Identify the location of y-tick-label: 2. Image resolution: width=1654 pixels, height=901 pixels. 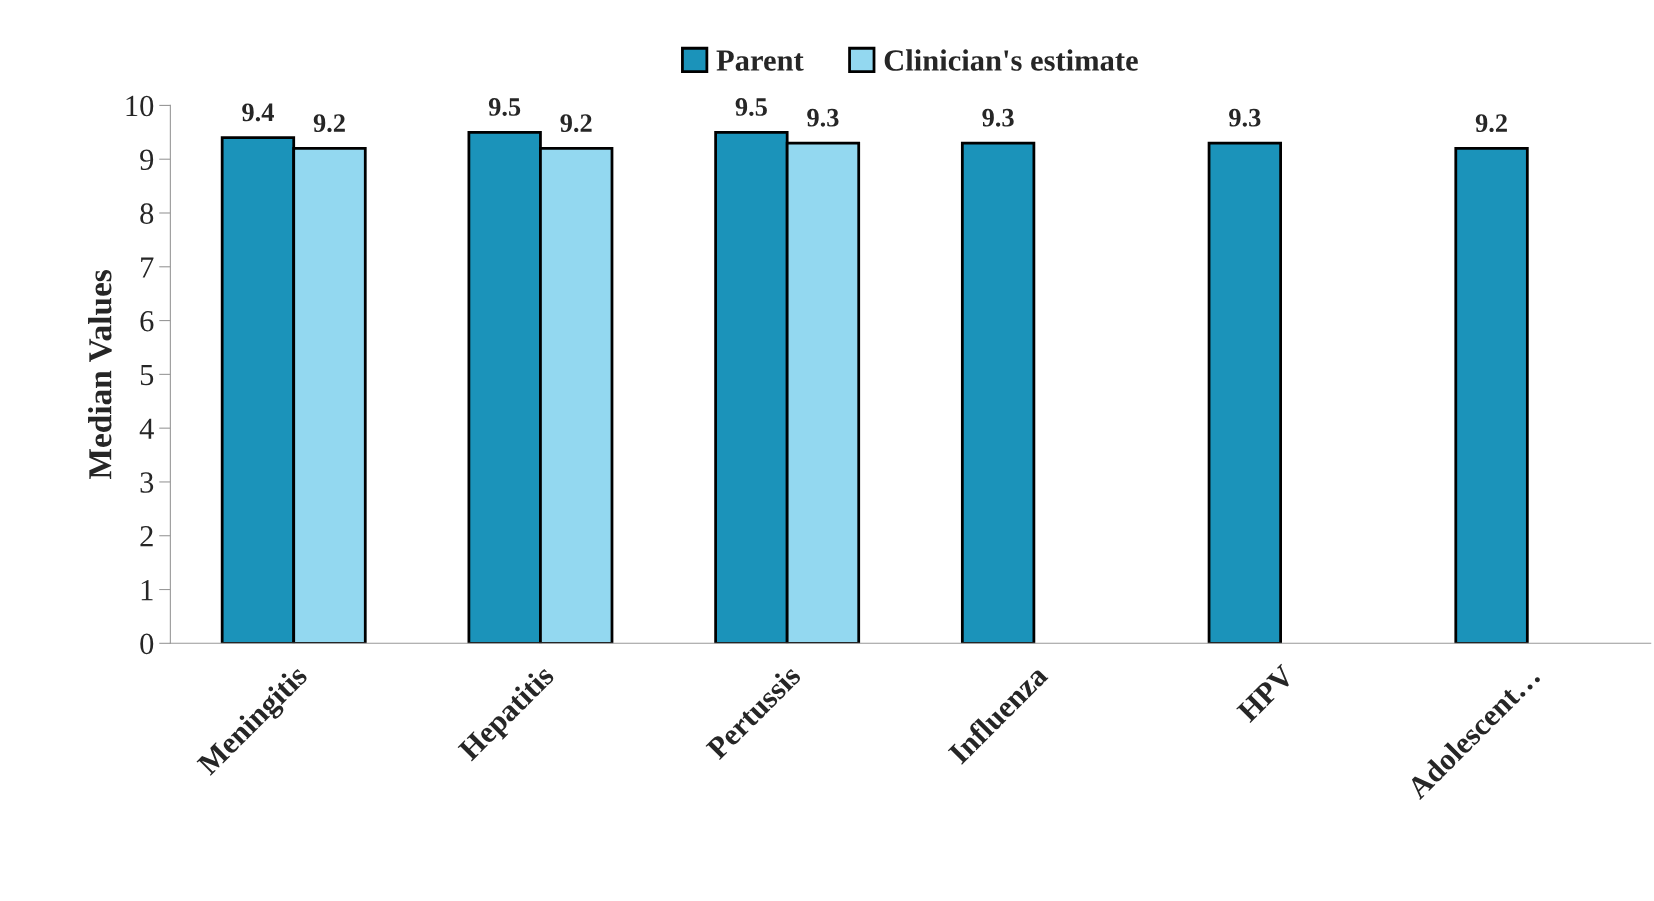
(146, 536).